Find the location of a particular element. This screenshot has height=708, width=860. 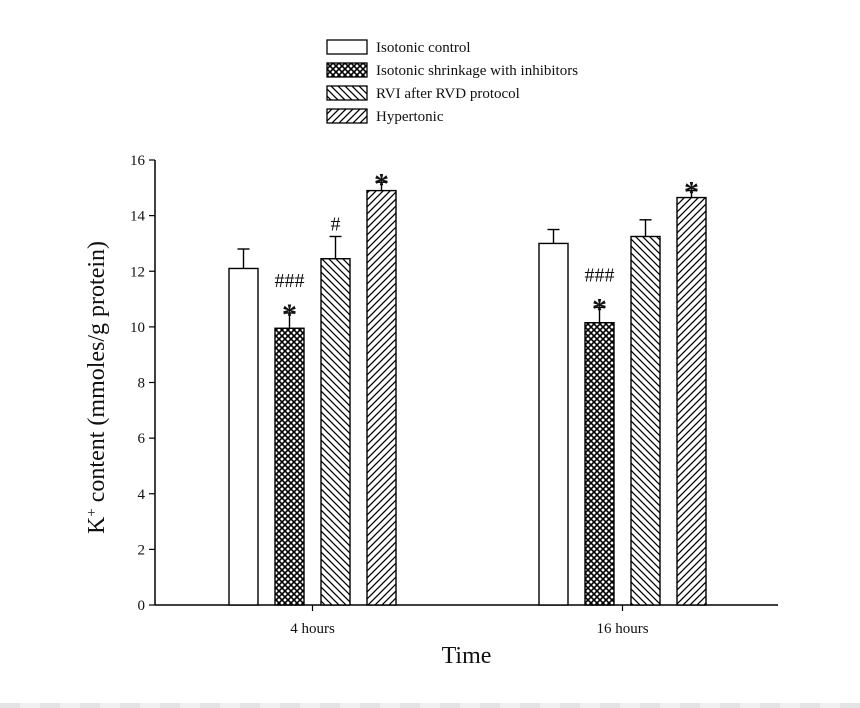

y-tick-label: 12 is located at coordinates (137, 272).